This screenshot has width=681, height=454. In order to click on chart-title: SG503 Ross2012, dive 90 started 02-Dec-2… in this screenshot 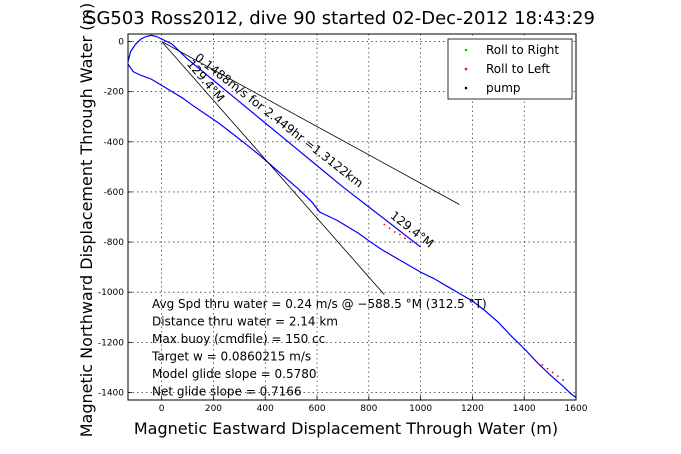, I will do `click(340, 18)`.